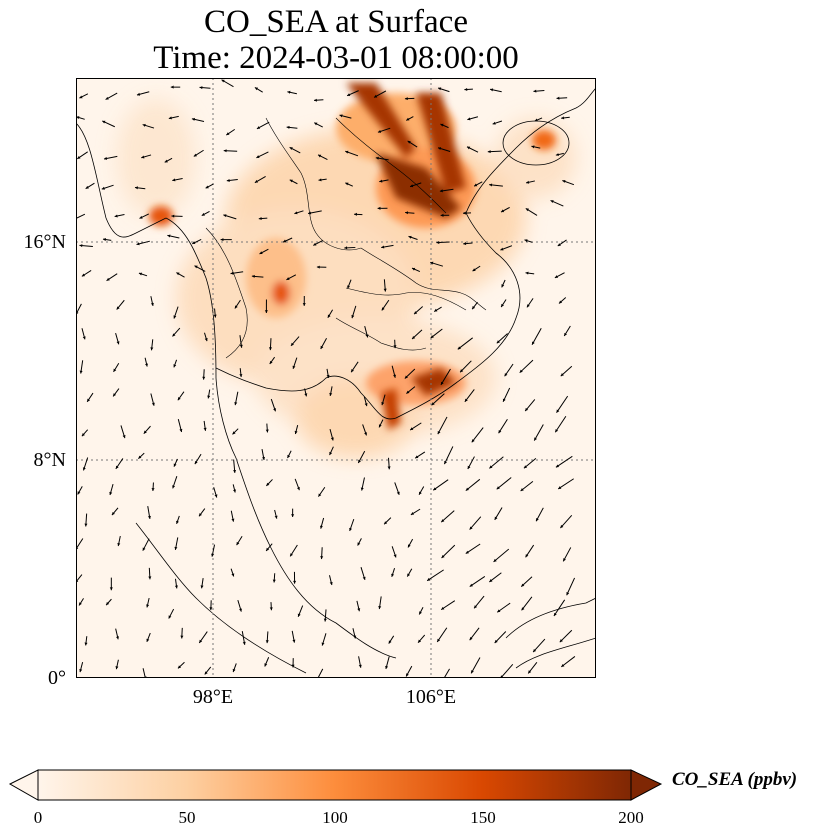  Describe the element at coordinates (23, 785) in the screenshot. I see `colorbar-min-arrow` at that location.